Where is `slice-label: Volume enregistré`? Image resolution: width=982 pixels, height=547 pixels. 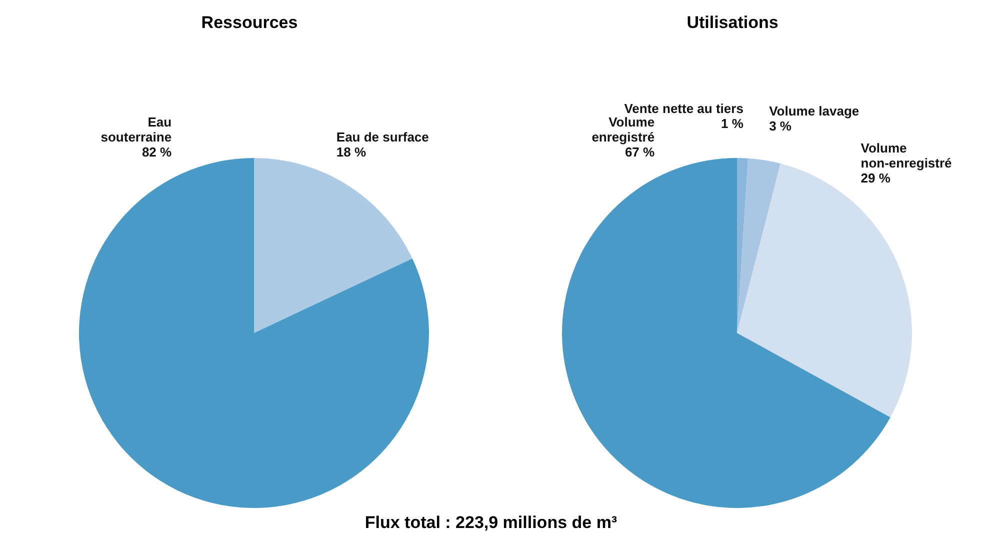 slice-label: Volume enregistré is located at coordinates (623, 129).